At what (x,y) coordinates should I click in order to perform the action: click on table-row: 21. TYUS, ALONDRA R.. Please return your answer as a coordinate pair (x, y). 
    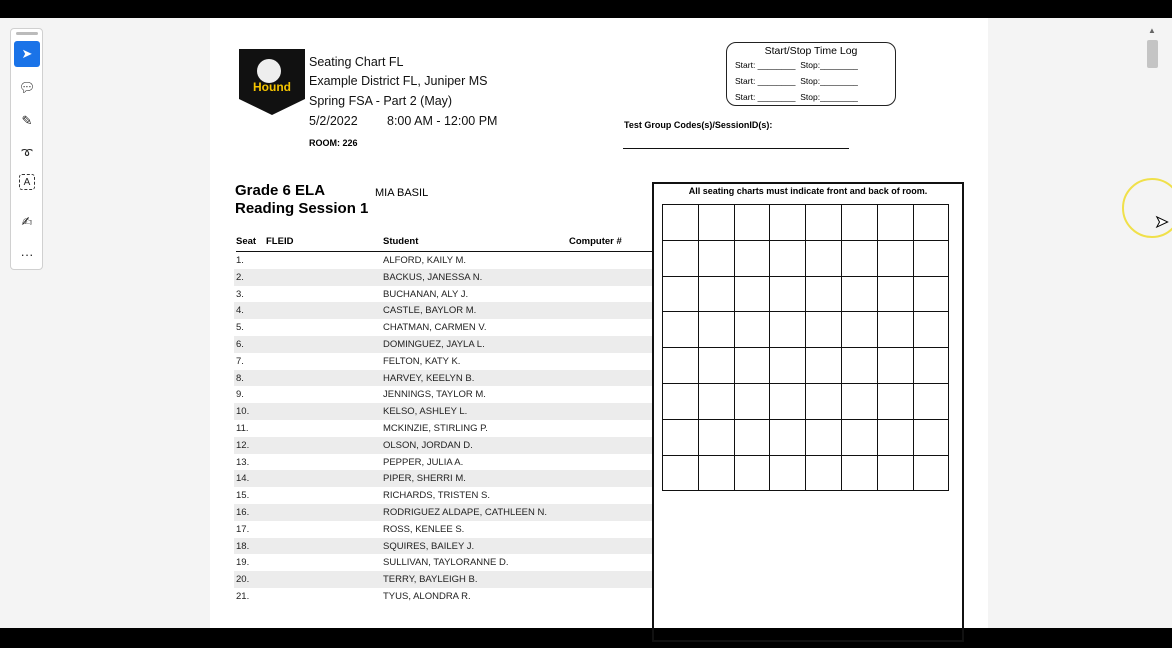
    Looking at the image, I should click on (443, 596).